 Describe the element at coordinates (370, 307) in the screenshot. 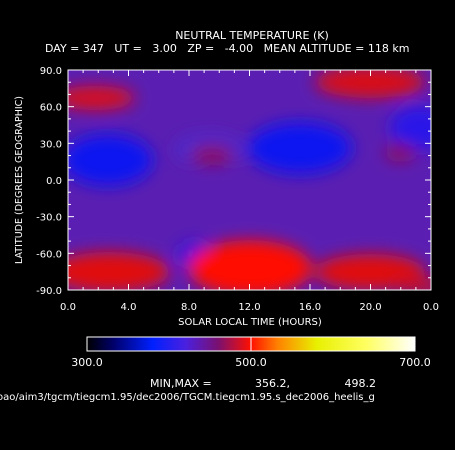

I see `x-tick-label: 20.0` at that location.